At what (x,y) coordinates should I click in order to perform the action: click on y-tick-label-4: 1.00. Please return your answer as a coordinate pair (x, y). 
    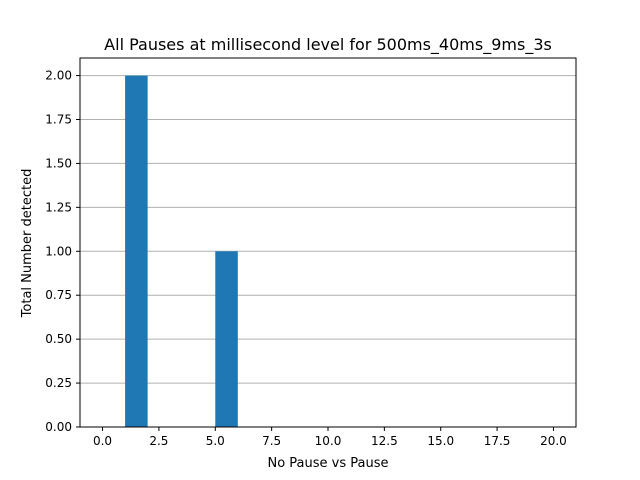
    Looking at the image, I should click on (58, 251).